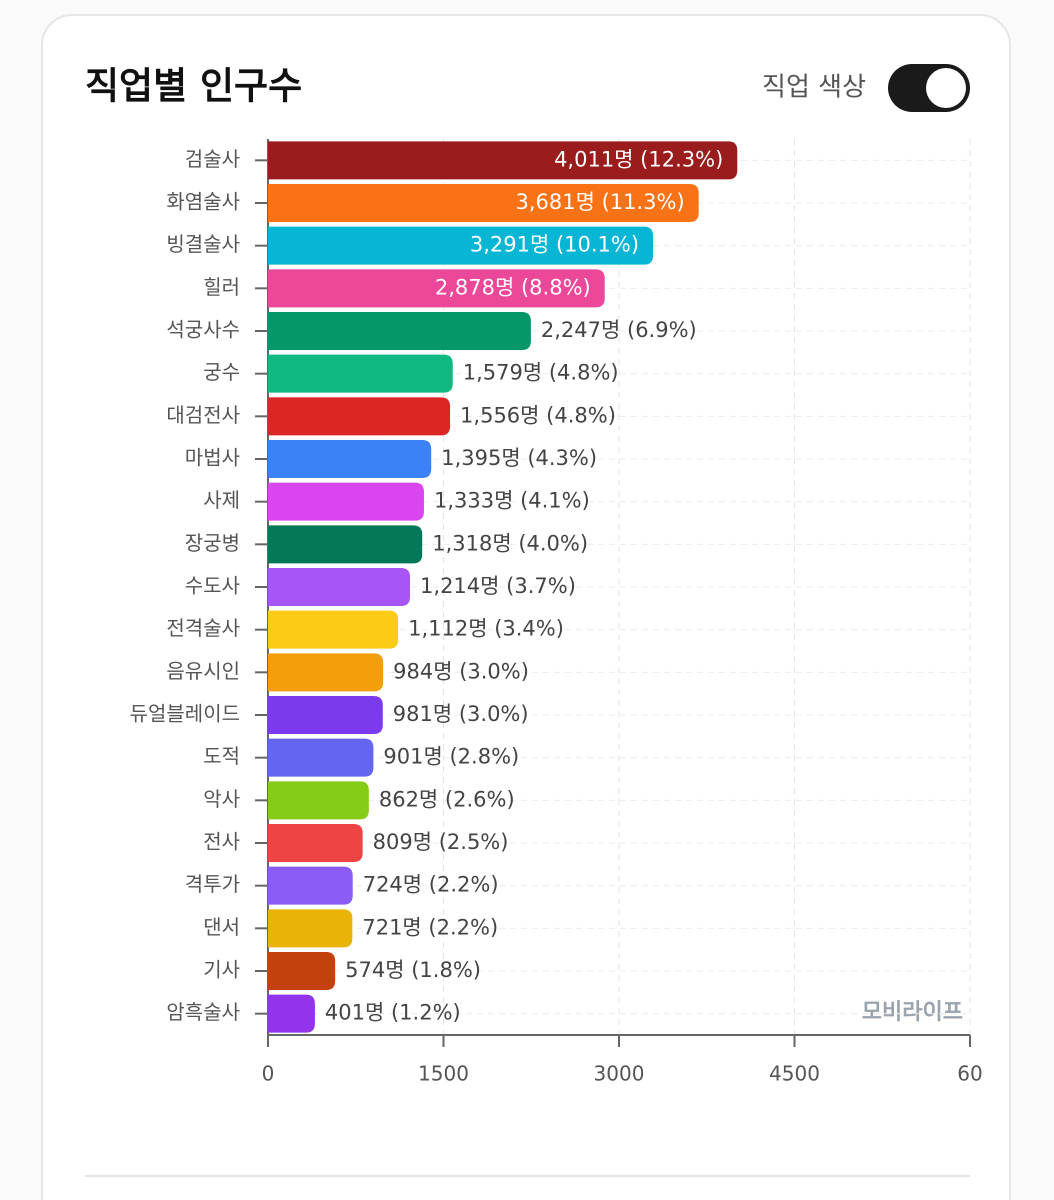 This screenshot has width=1054, height=1200. I want to click on value-label: 4,011명 (12.3%), so click(638, 159).